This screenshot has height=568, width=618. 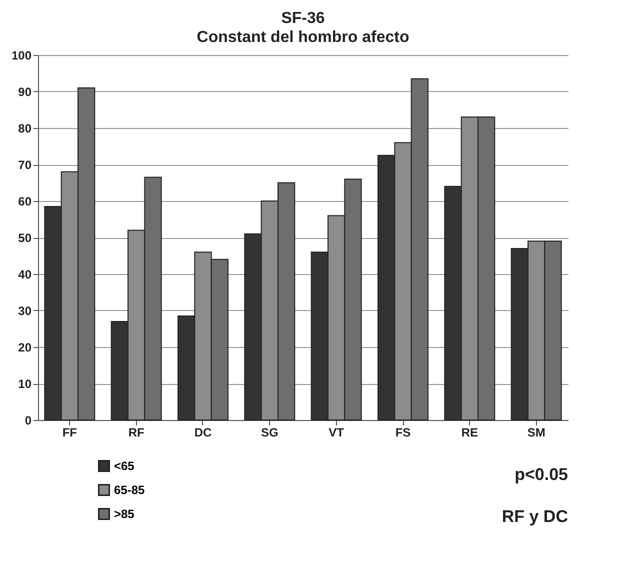 I want to click on legend-label: >85, so click(x=124, y=514).